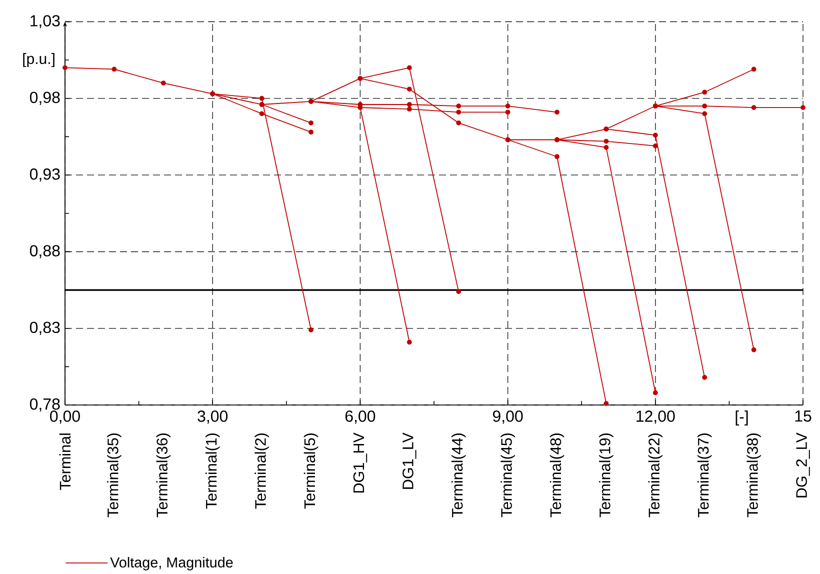  I want to click on x2-tick-label: 6,00, so click(360, 417).